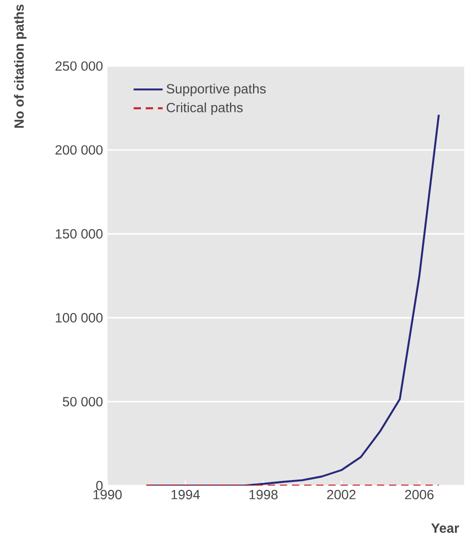 This screenshot has width=465, height=542. What do you see at coordinates (79, 234) in the screenshot?
I see `y-tick-label: 150 000` at bounding box center [79, 234].